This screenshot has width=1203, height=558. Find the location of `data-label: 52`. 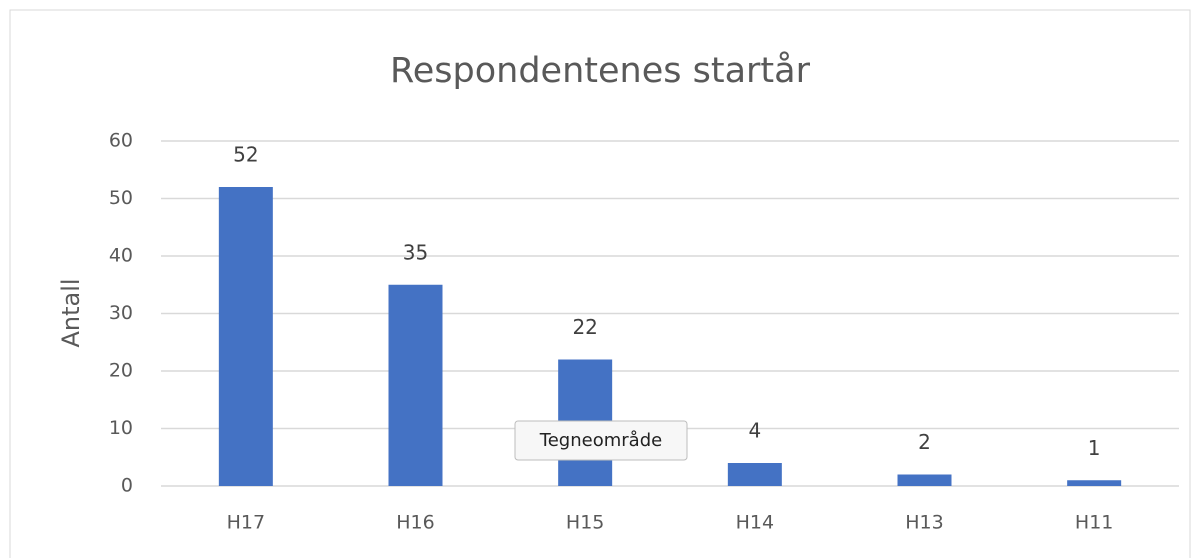

data-label: 52 is located at coordinates (245, 155).